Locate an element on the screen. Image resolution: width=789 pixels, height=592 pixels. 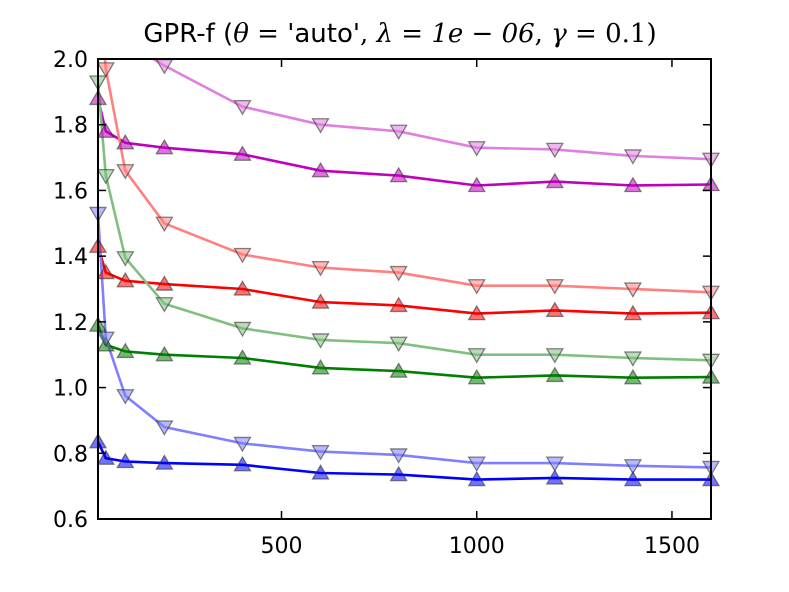
title-lambda-eq: = is located at coordinates (412, 34).